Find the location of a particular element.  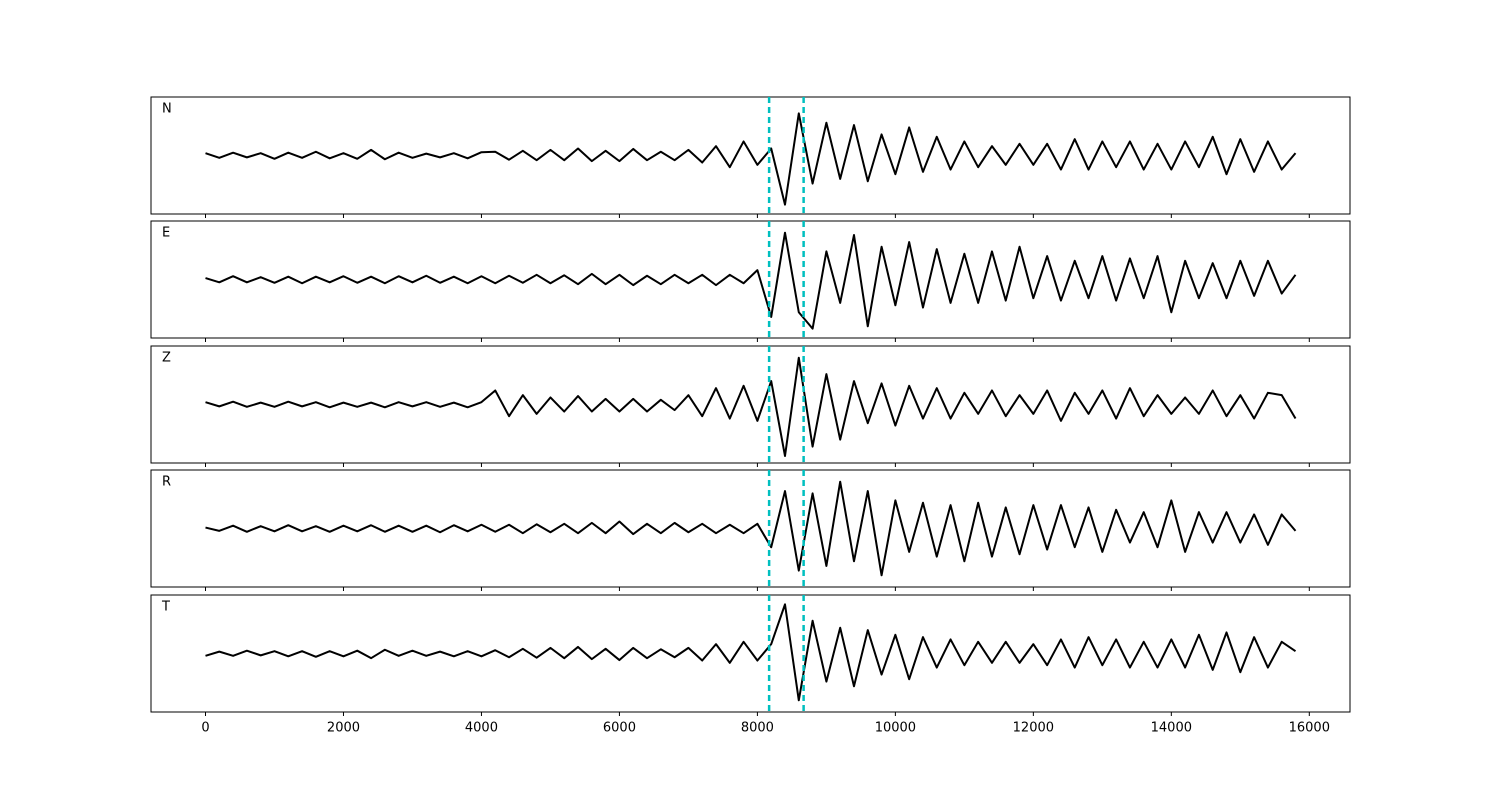

x-tick-label: 10000 is located at coordinates (895, 728).